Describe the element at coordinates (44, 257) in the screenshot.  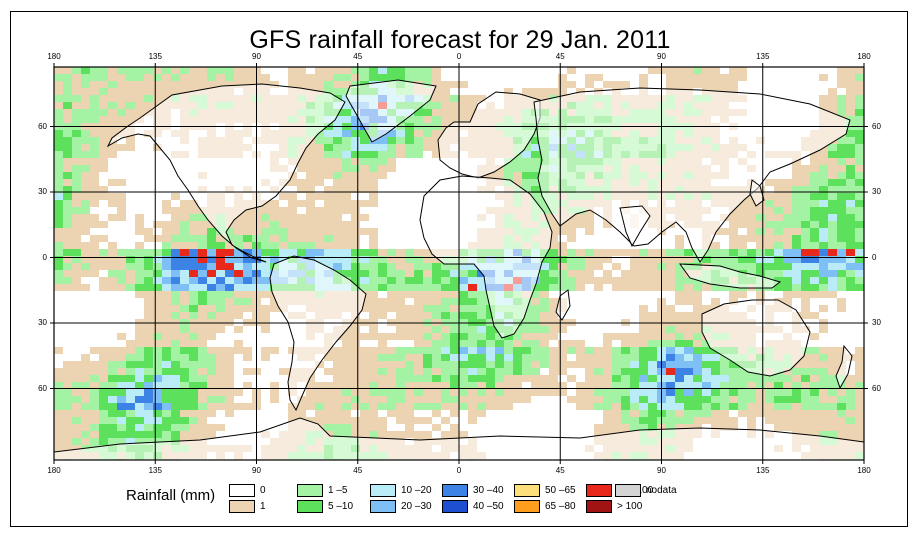
I see `lat-tick-label-left: 0` at that location.